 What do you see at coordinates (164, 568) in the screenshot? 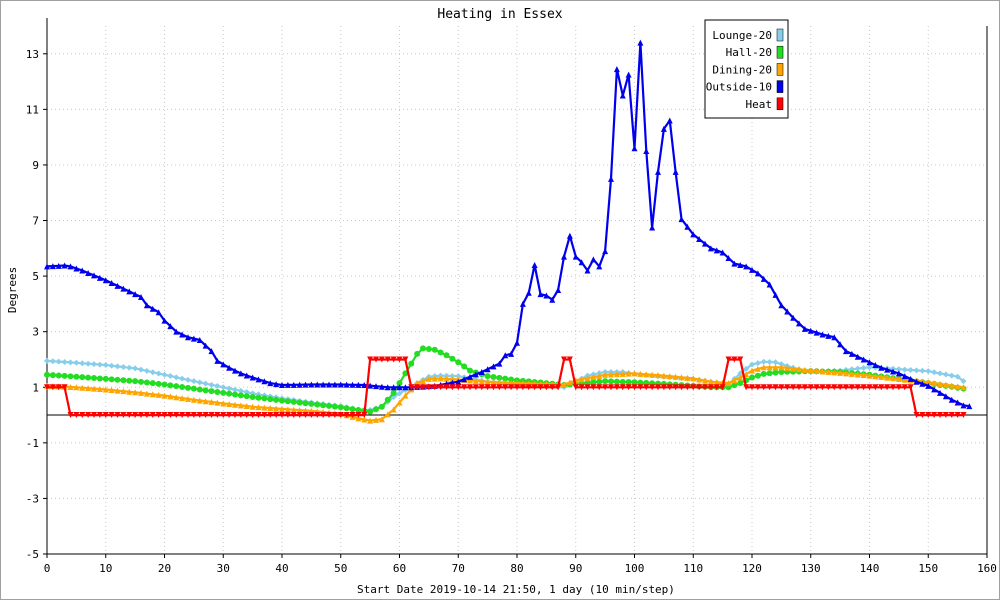
I see `x-tick-label: 20` at bounding box center [164, 568].